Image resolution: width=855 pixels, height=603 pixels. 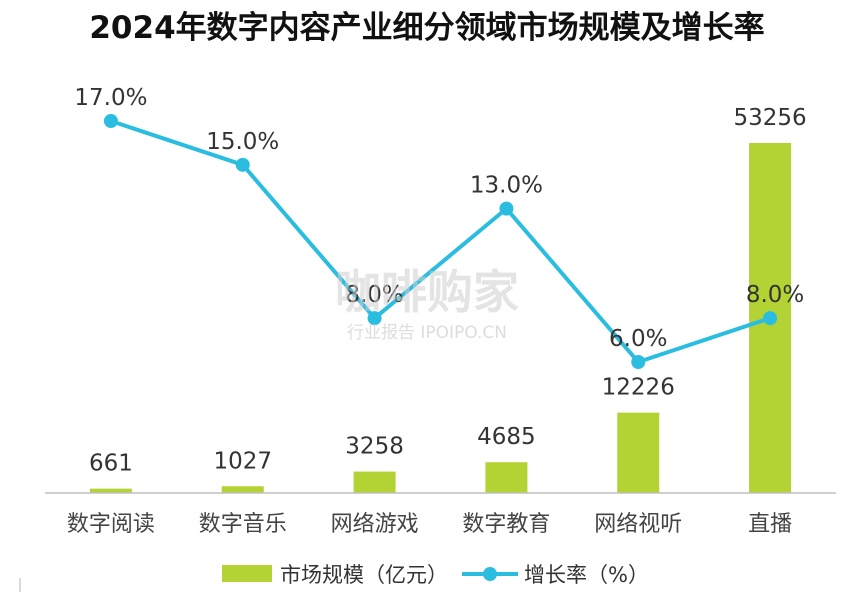 I want to click on legend-bar-swatch, so click(x=247, y=573).